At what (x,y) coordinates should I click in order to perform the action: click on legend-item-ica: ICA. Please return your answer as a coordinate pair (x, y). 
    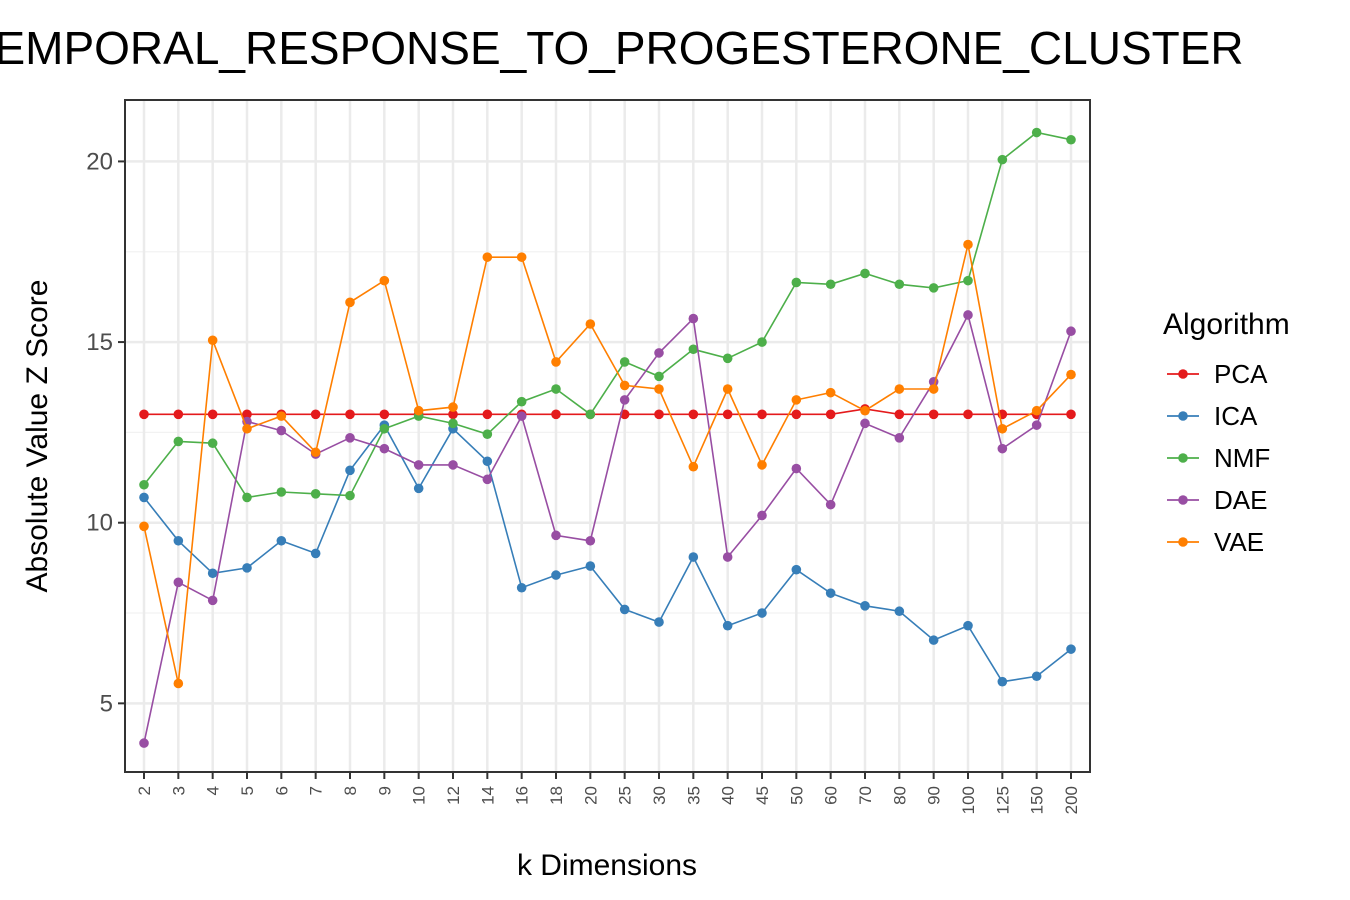
    Looking at the image, I should click on (1212, 416).